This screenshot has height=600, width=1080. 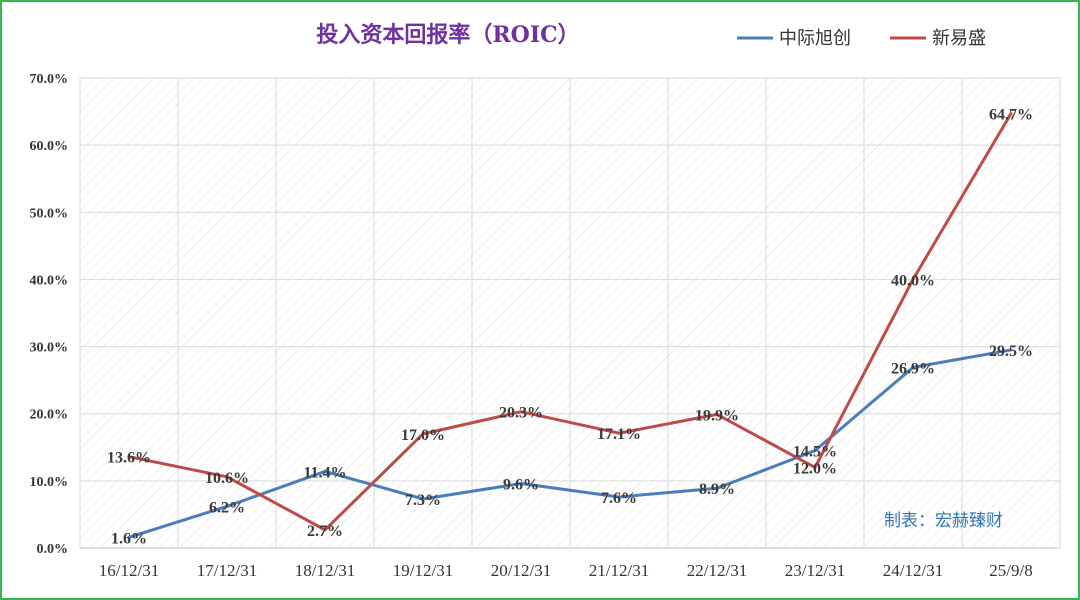 I want to click on x-tick-label: 18/12/31, so click(x=325, y=570).